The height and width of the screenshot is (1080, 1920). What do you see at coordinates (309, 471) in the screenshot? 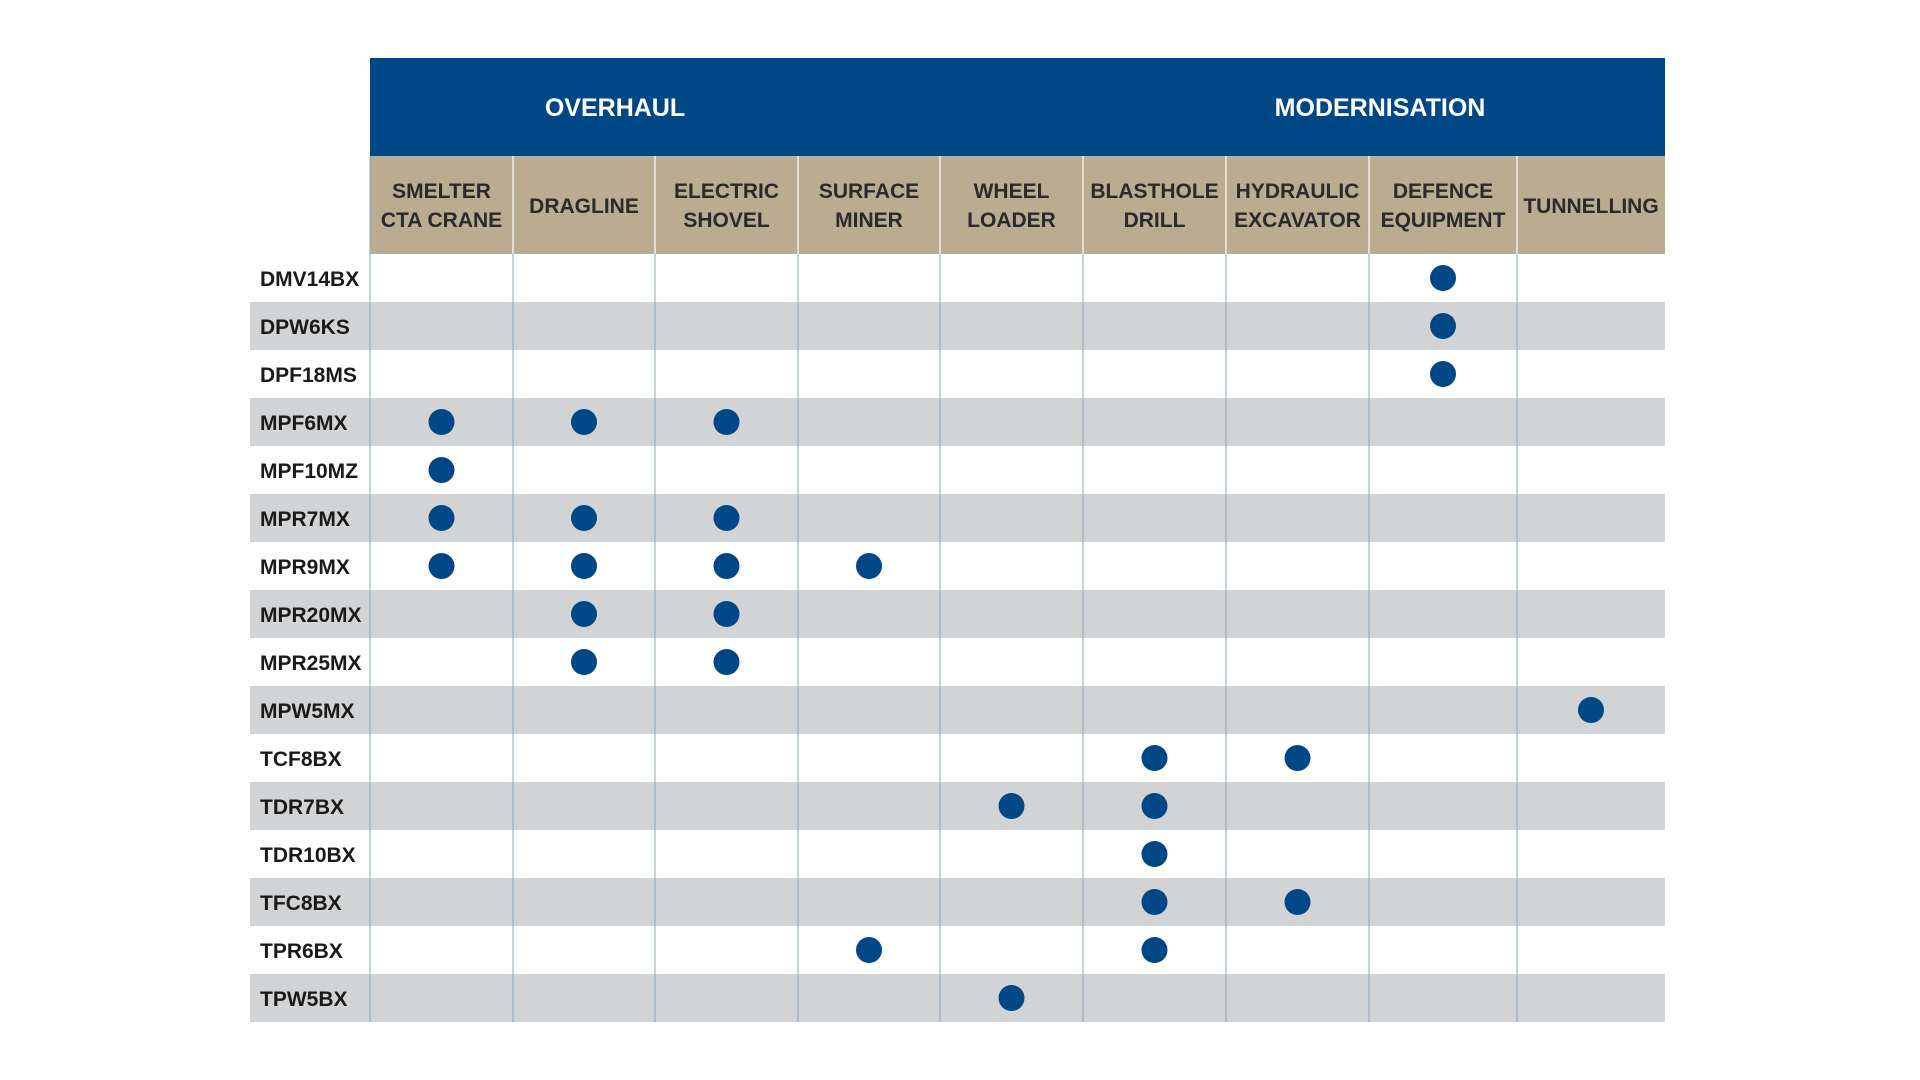
I see `row-label: MPF10MZ` at bounding box center [309, 471].